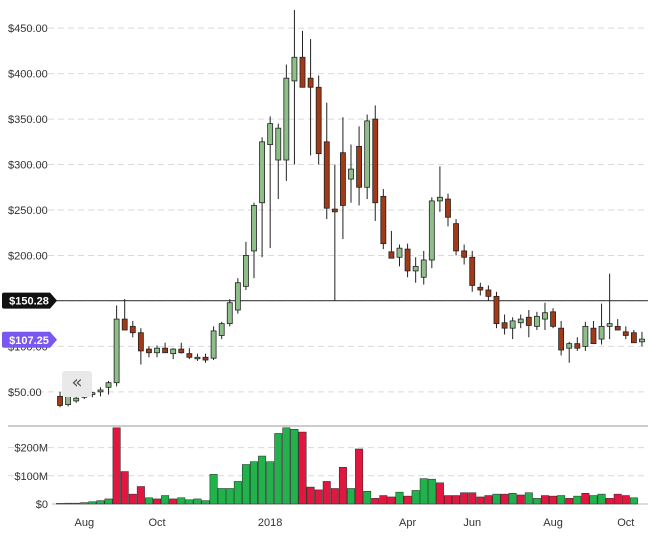  I want to click on double-chevron-left-icon: «, so click(77, 382).